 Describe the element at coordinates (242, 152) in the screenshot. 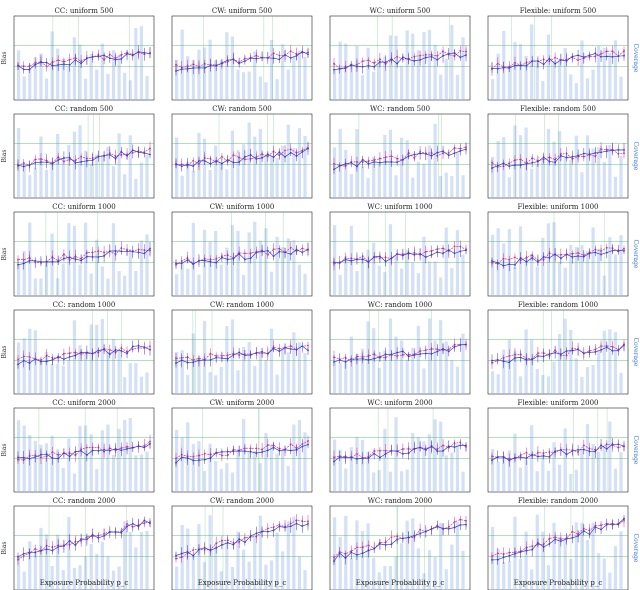

I see `panel-5: CW: random 500` at that location.